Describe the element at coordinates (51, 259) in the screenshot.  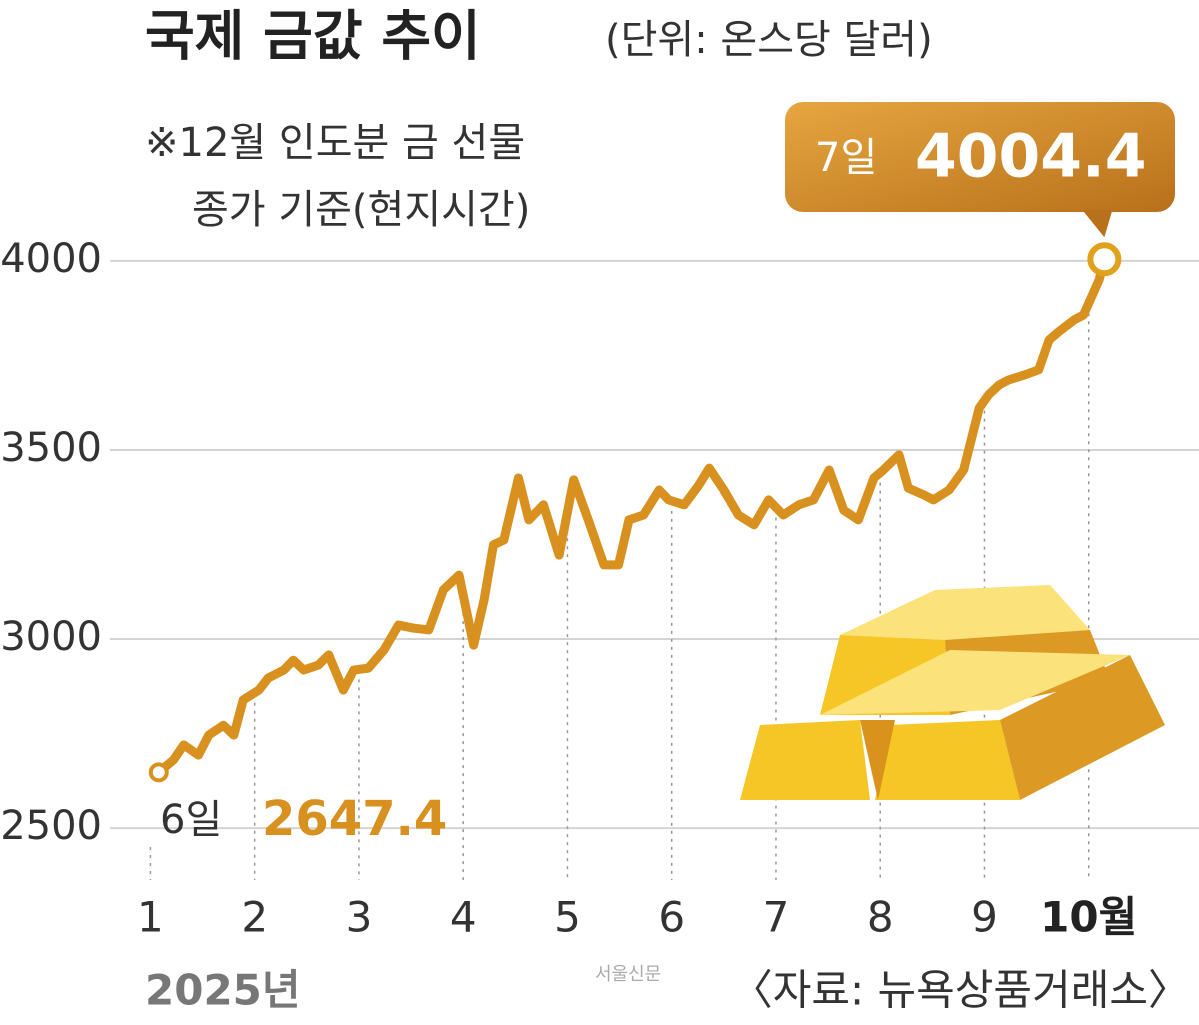
I see `y-tick-label: 4000` at that location.